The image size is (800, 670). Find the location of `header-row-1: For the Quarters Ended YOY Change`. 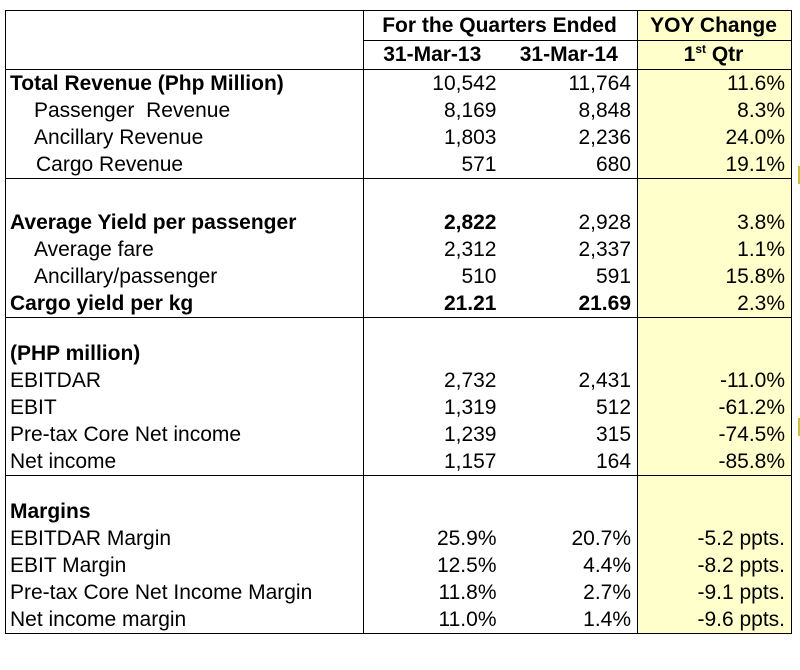

header-row-1: For the Quarters Ended YOY Change is located at coordinates (399, 25).